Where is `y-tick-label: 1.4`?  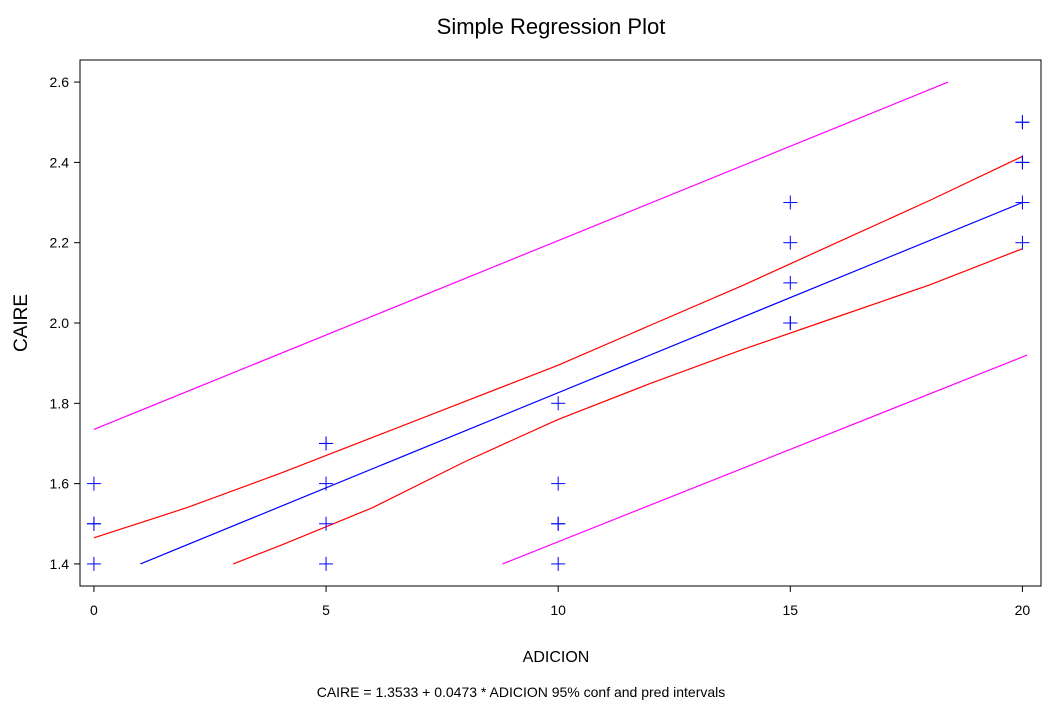
y-tick-label: 1.4 is located at coordinates (60, 564).